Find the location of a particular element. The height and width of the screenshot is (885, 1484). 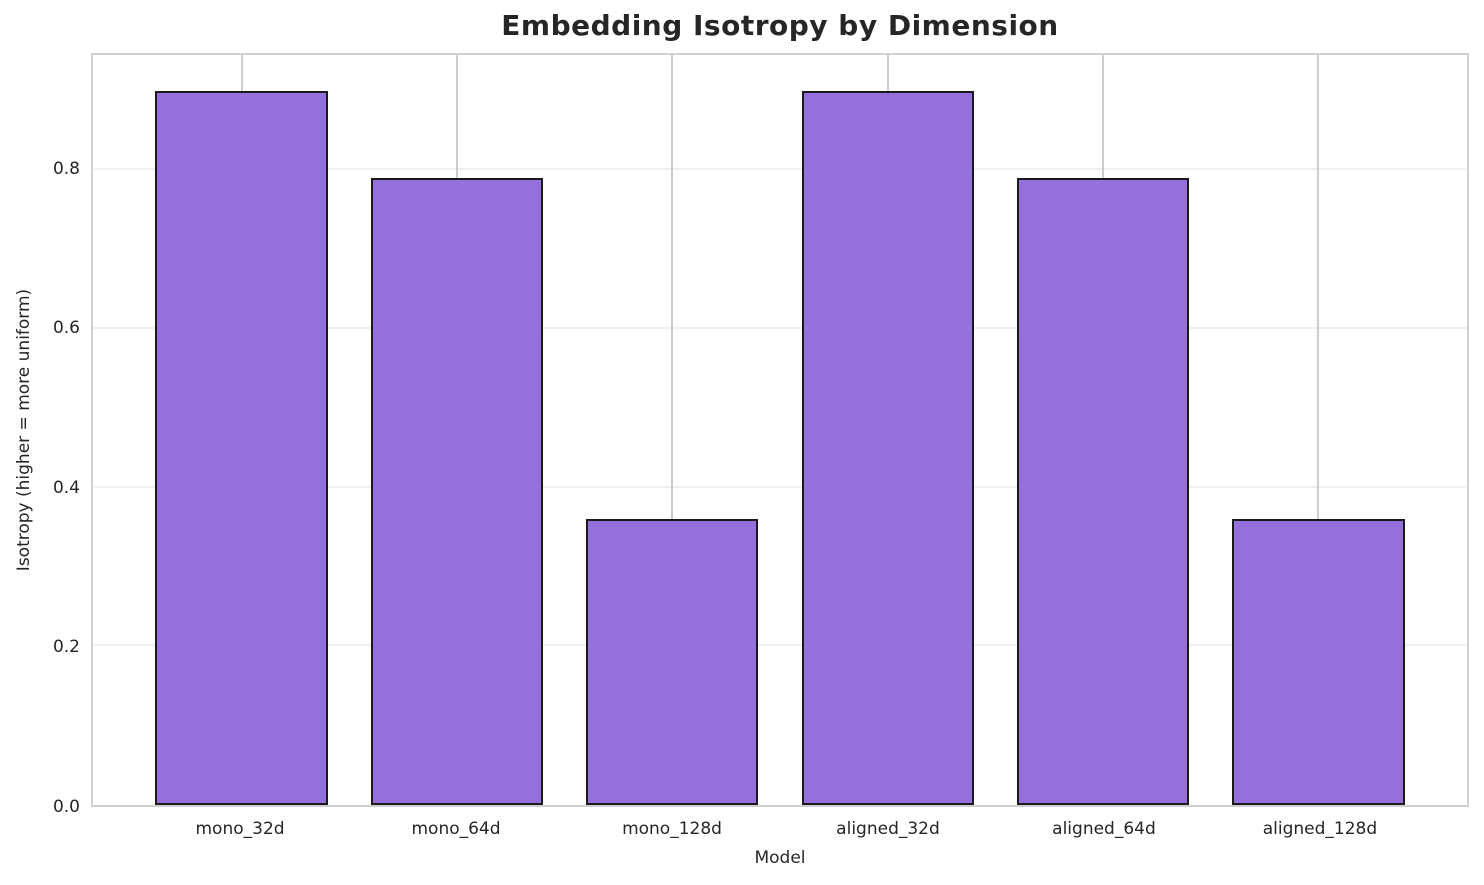

bar-aligned_128d is located at coordinates (1318, 662).